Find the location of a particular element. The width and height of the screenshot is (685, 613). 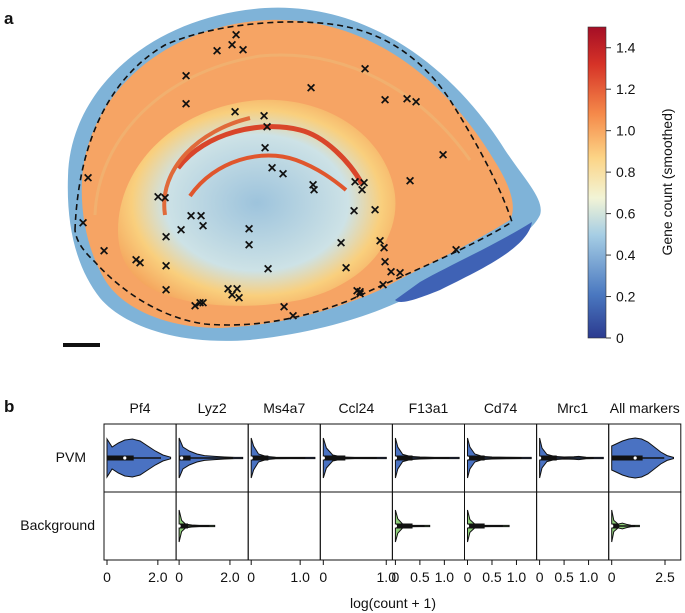

cortical-layer is located at coordinates (282, 134).